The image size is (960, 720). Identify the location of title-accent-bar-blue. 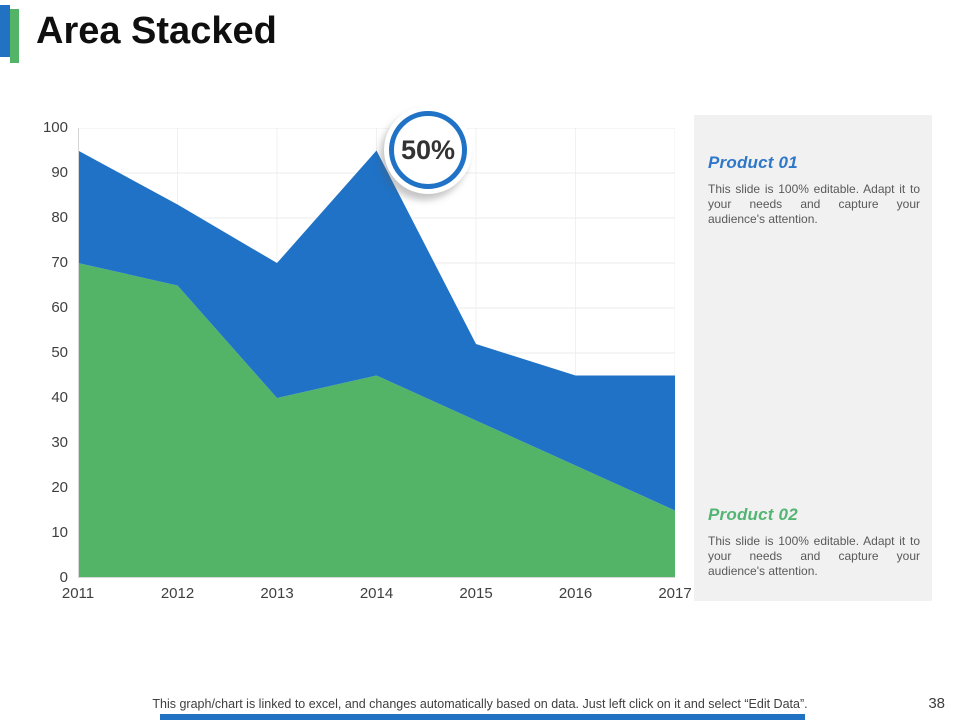
(5, 31).